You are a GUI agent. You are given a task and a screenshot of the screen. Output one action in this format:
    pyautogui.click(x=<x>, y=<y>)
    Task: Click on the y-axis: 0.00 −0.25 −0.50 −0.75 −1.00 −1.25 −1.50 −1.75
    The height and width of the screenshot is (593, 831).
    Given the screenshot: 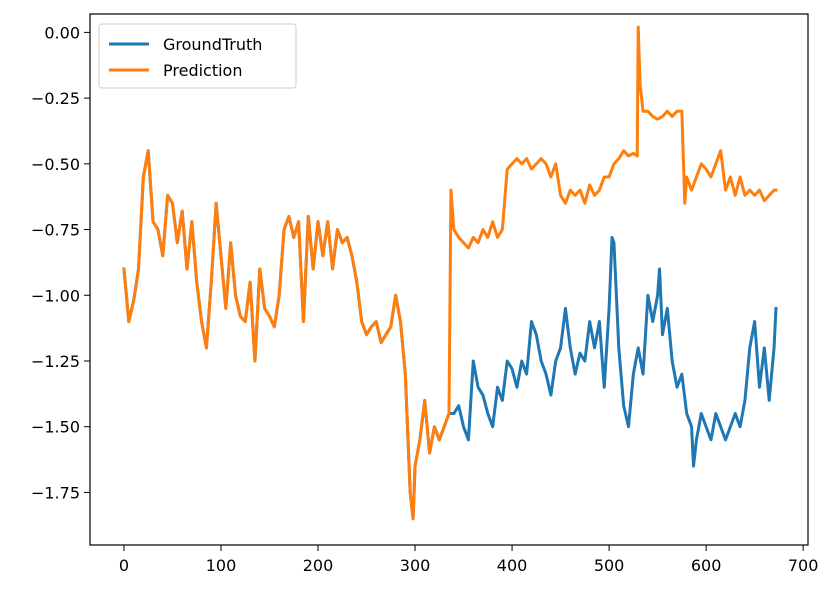 What is the action you would take?
    pyautogui.click(x=60, y=262)
    